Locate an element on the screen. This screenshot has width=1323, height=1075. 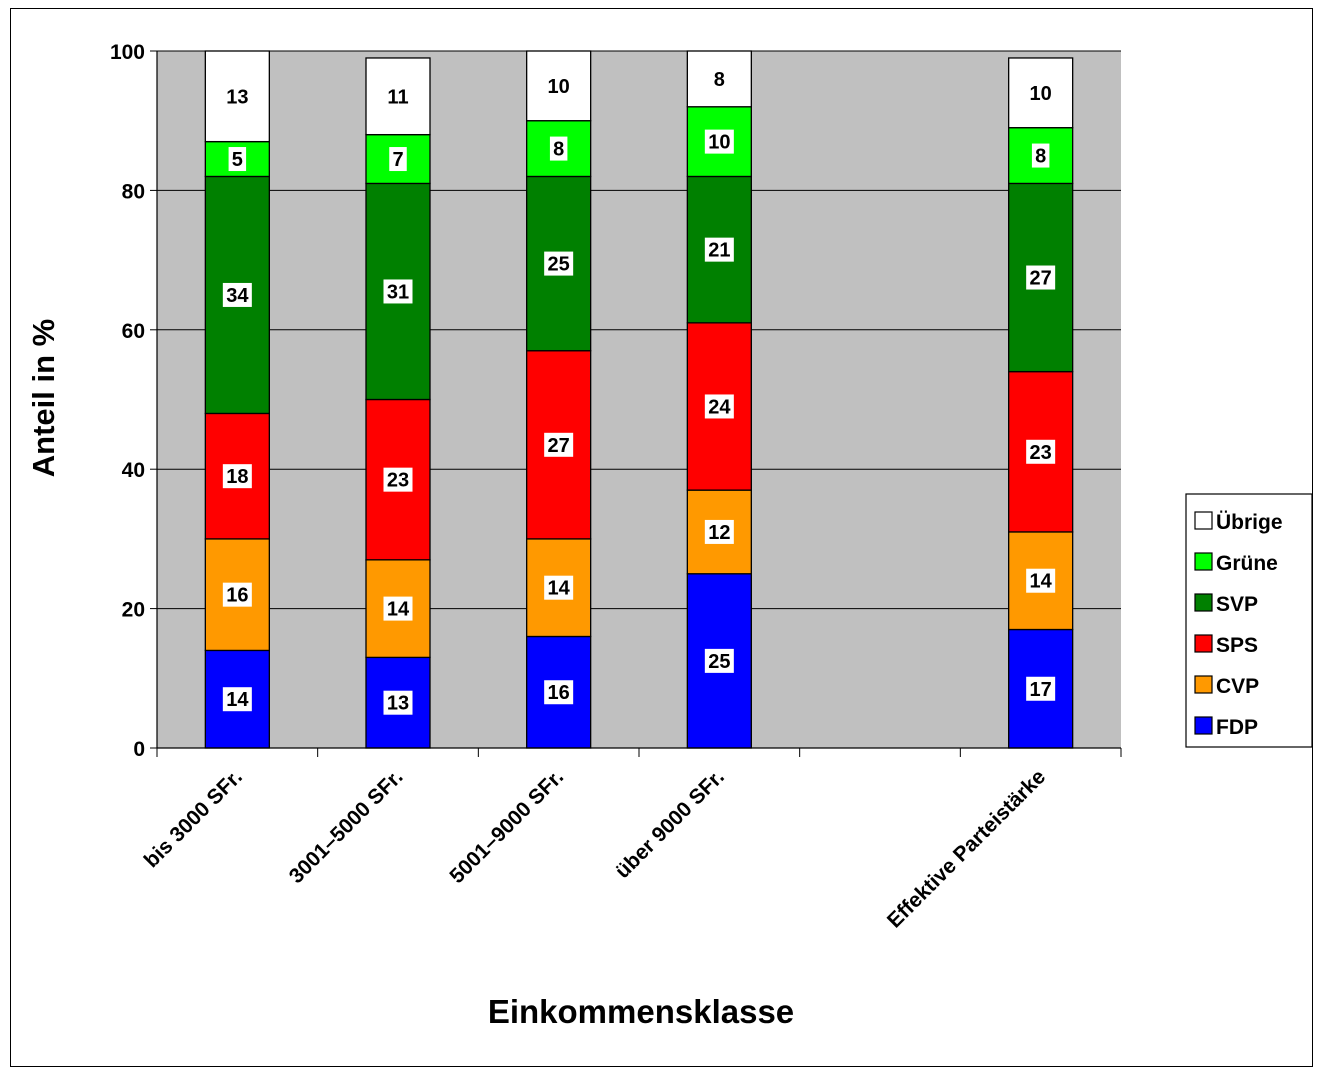
data-label: 21 is located at coordinates (719, 251).